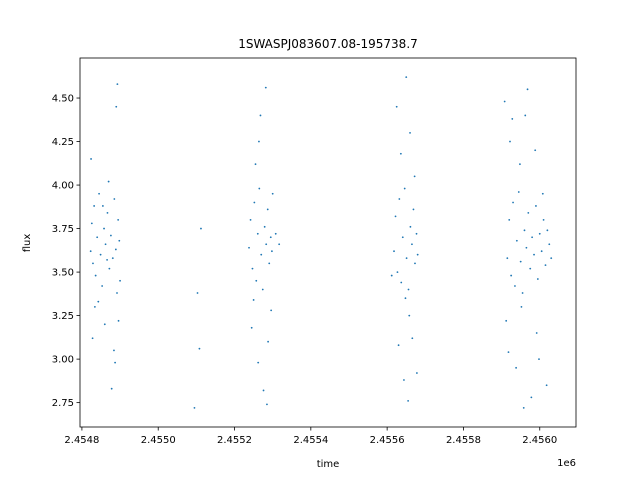 Image resolution: width=640 pixels, height=480 pixels. Describe the element at coordinates (566, 463) in the screenshot. I see `x-offset-label: 1e6` at that location.